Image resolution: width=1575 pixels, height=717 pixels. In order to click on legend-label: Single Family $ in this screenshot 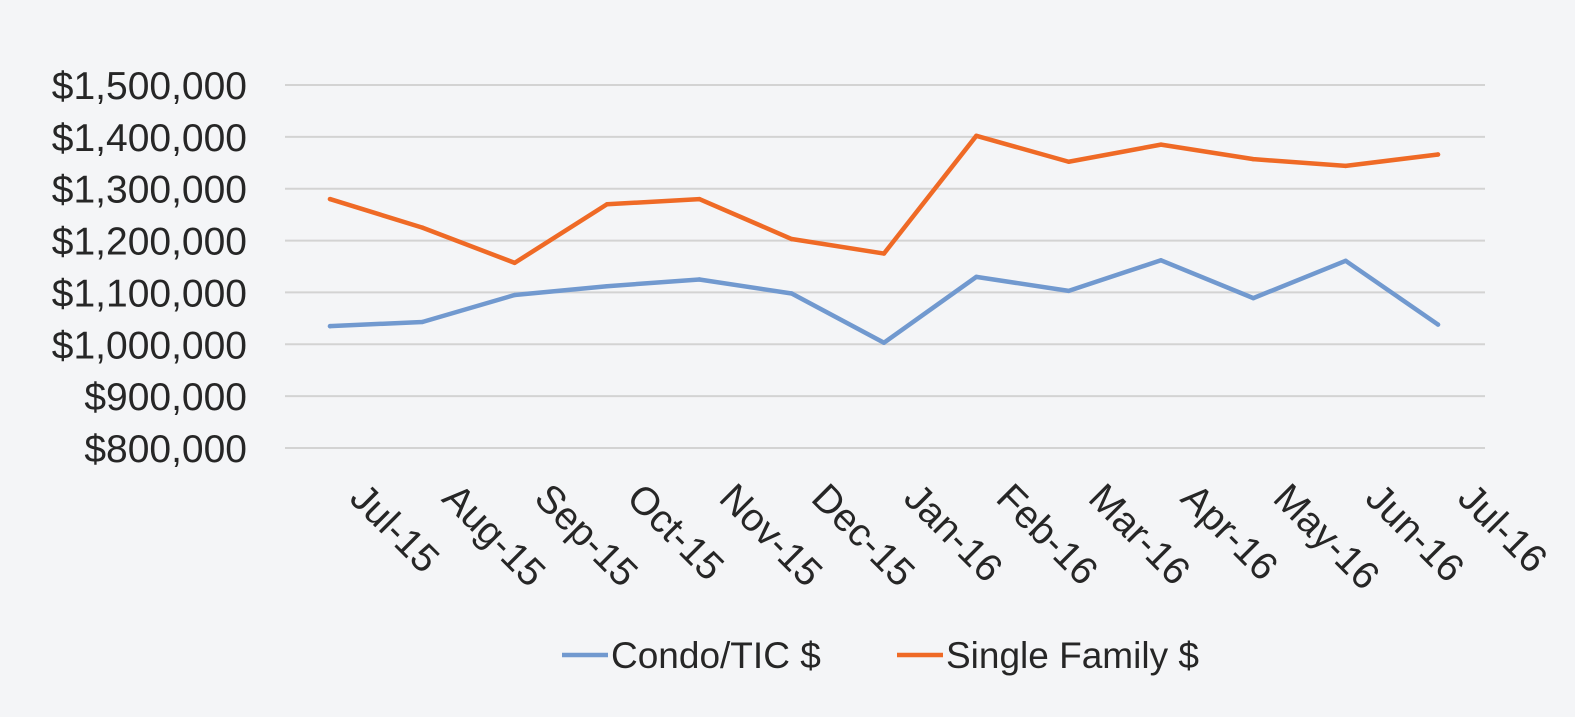, I will do `click(1072, 655)`.